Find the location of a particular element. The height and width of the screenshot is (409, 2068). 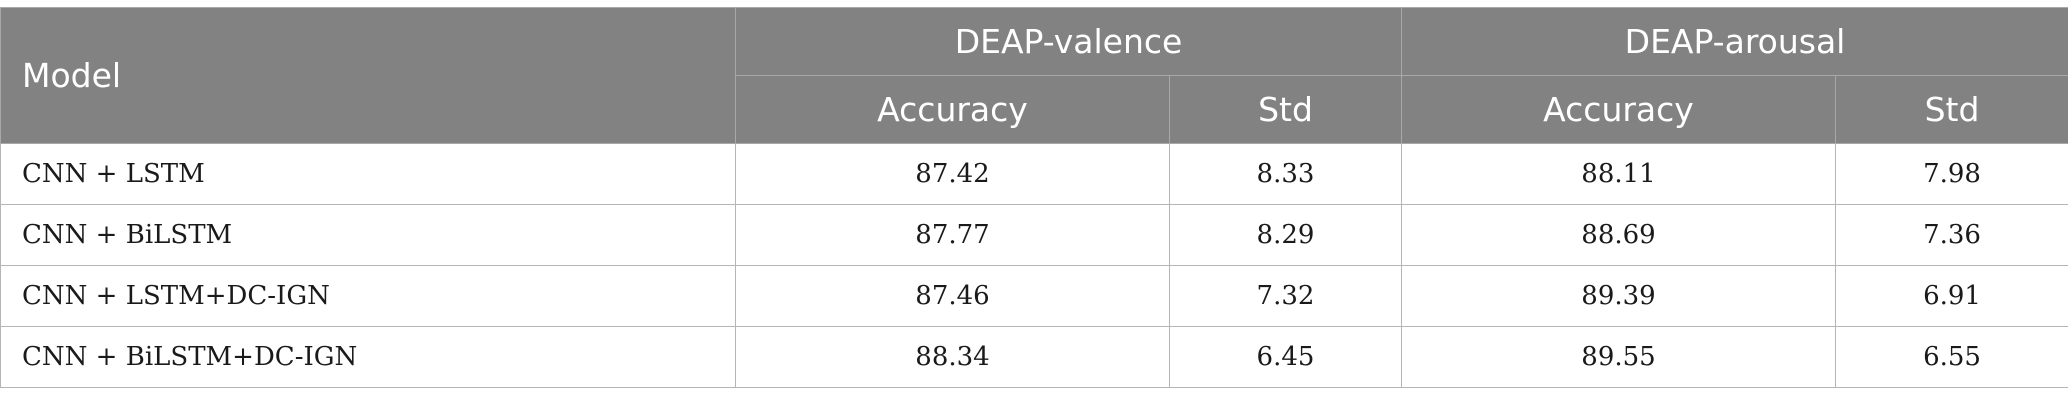

header-model: Model is located at coordinates (368, 75).